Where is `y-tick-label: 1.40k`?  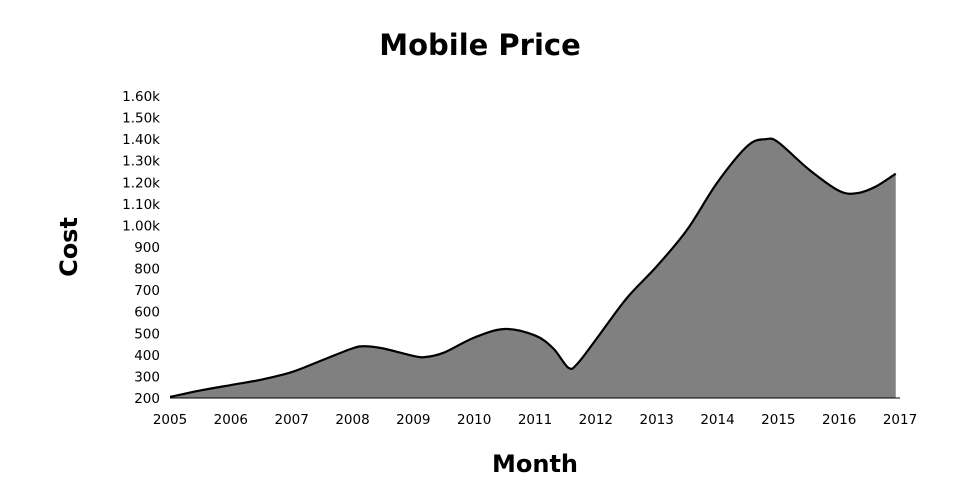 y-tick-label: 1.40k is located at coordinates (141, 140).